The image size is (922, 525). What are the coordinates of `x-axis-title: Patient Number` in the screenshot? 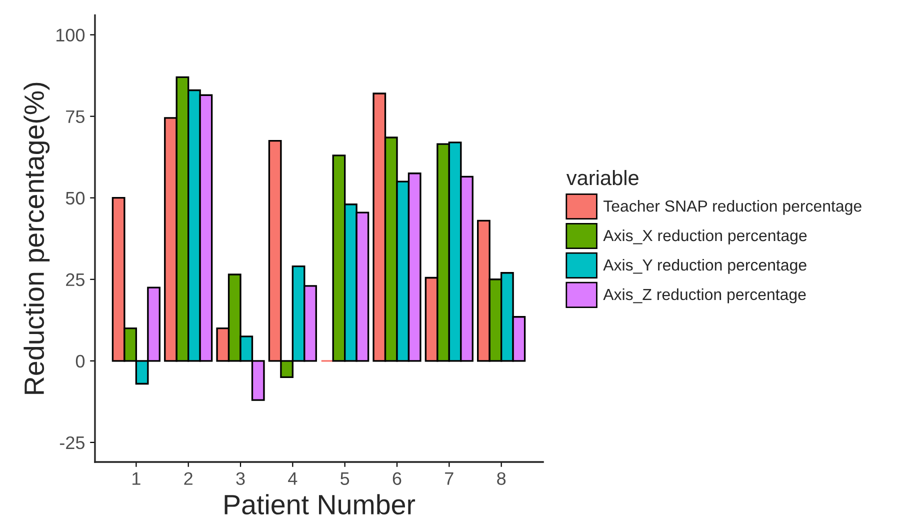 It's located at (320, 504).